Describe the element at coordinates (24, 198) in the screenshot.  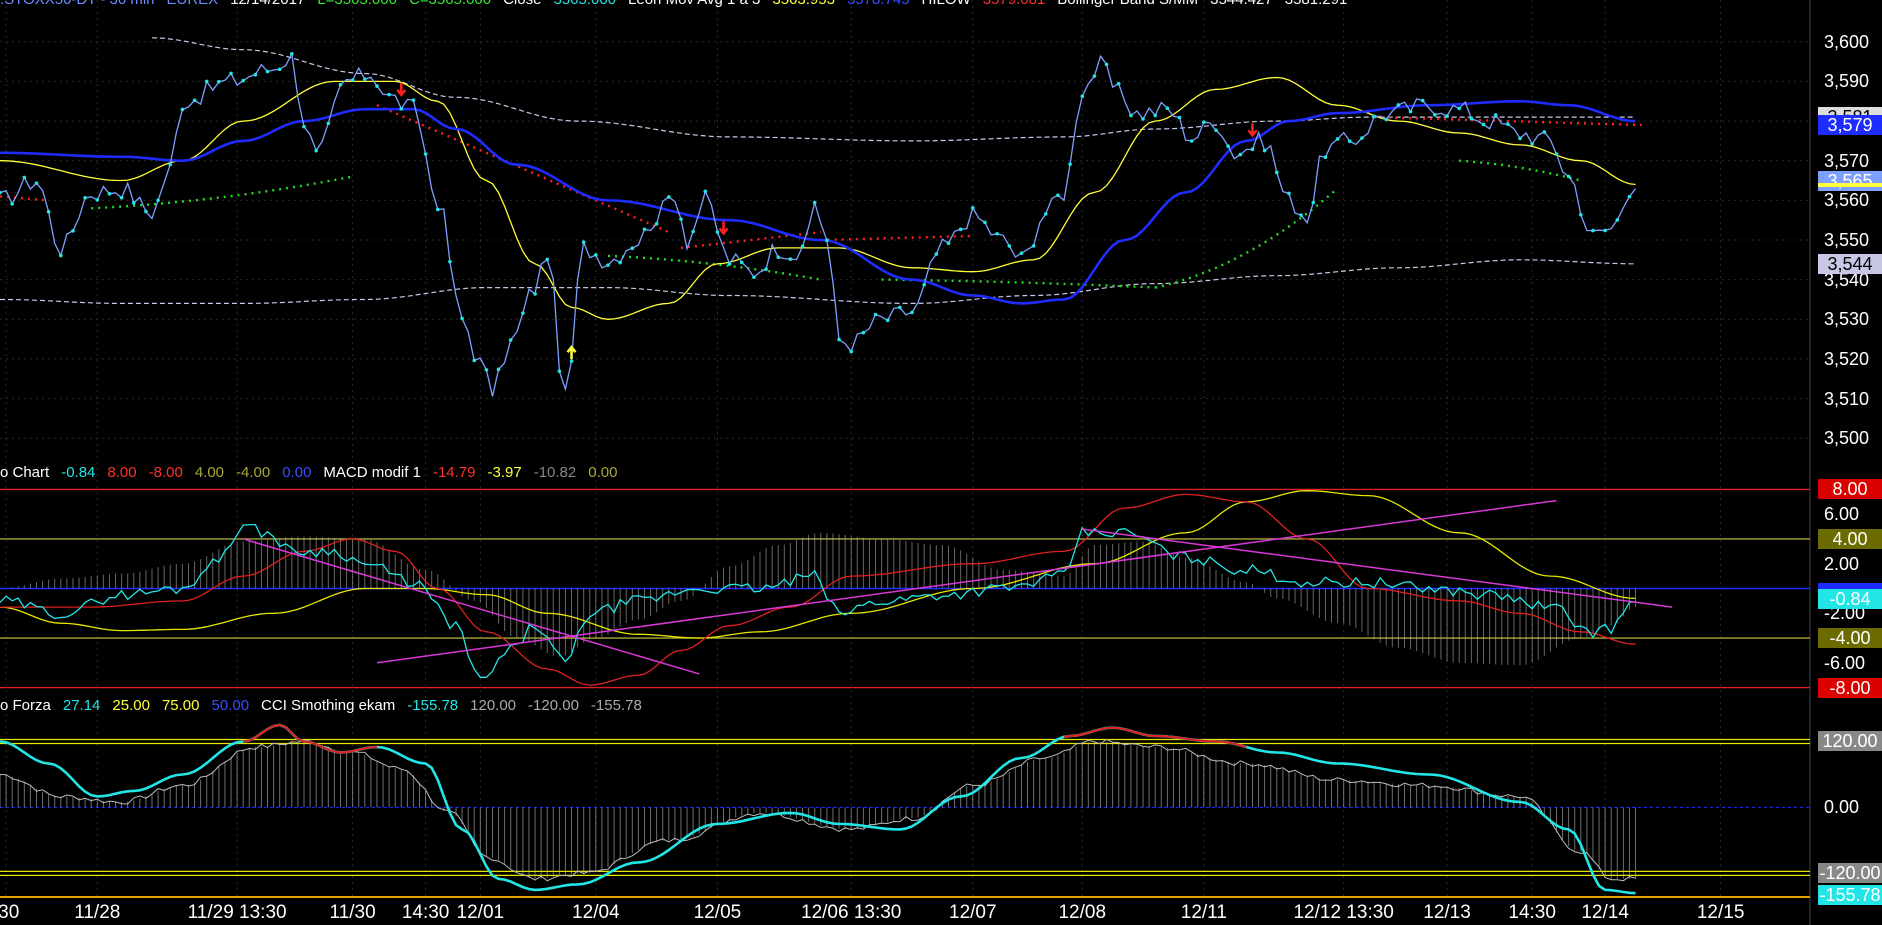
I see `hilow-red-dots` at that location.